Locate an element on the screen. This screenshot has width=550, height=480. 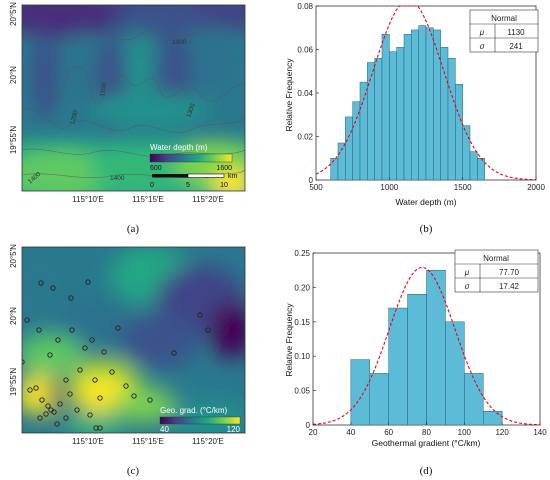
panel-label-b: (b) is located at coordinates (426, 229).